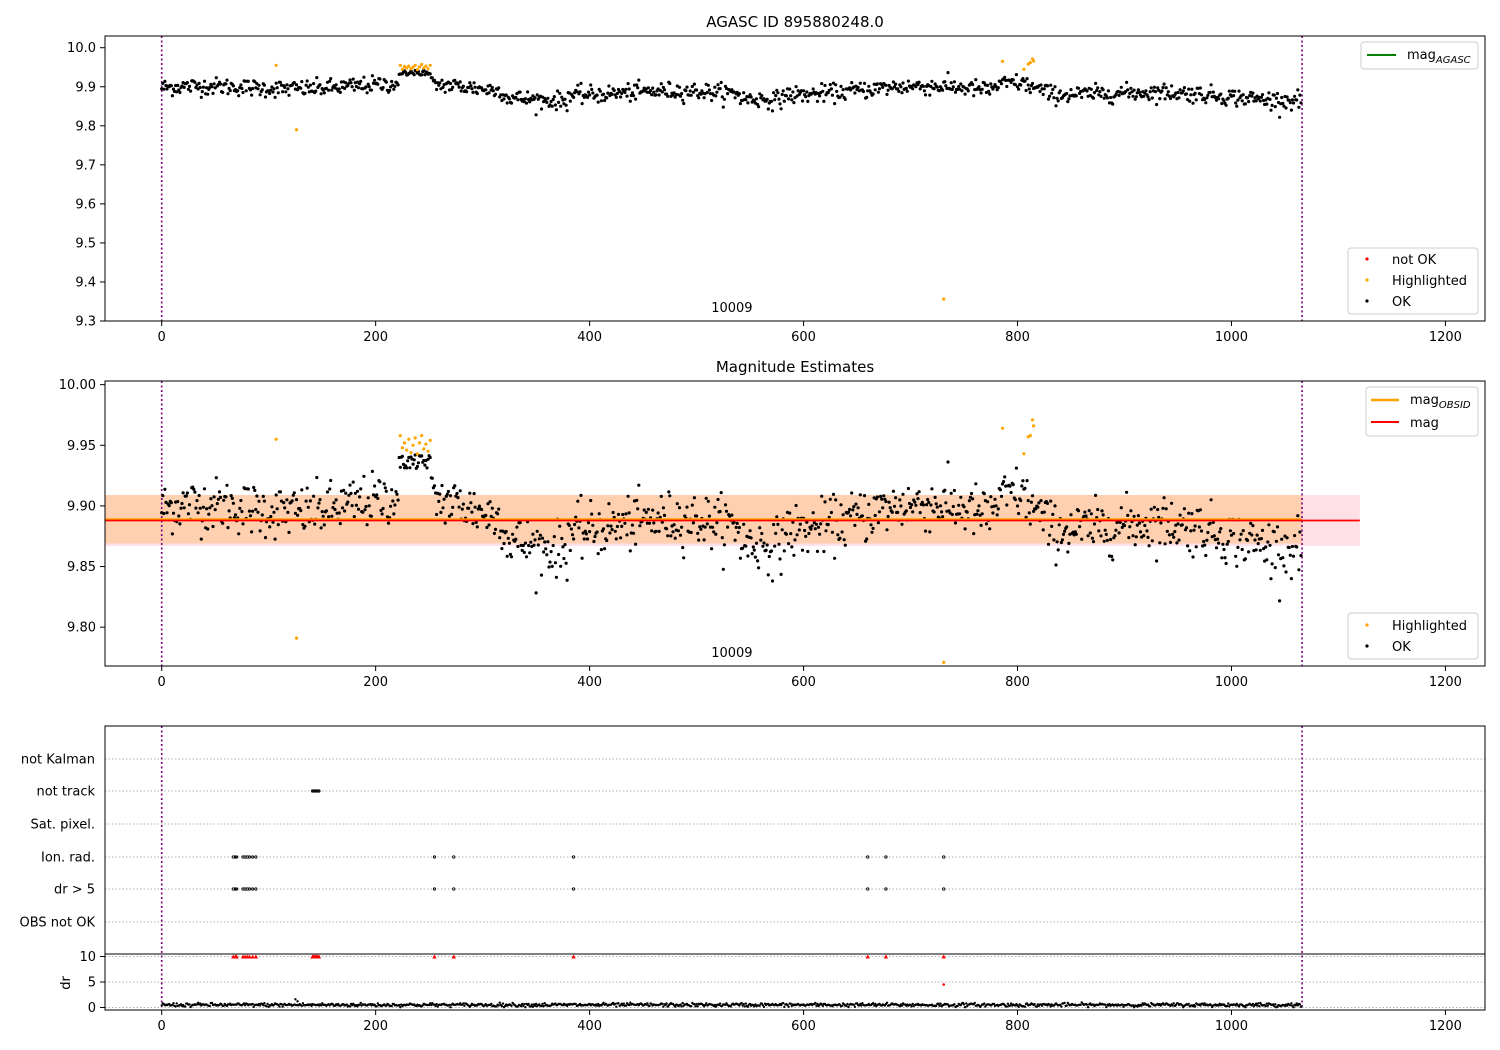  I want to click on estimates-legend-highlighted-label: Highlighted, so click(1429, 626).